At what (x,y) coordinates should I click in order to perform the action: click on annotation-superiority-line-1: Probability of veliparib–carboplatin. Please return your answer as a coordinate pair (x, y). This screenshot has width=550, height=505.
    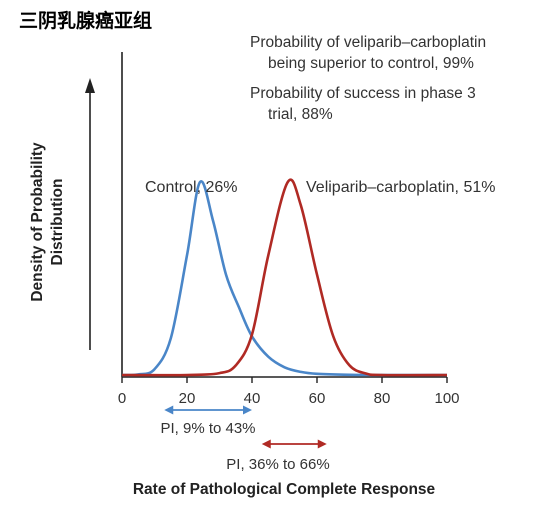
    Looking at the image, I should click on (368, 42).